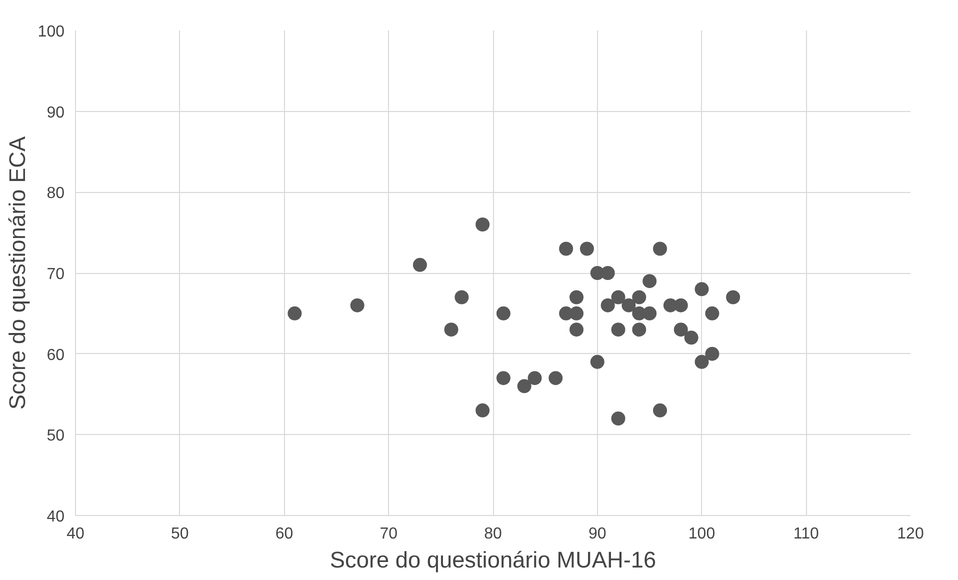 The width and height of the screenshot is (958, 580). Describe the element at coordinates (51, 32) in the screenshot. I see `y-tick-label: 100` at that location.